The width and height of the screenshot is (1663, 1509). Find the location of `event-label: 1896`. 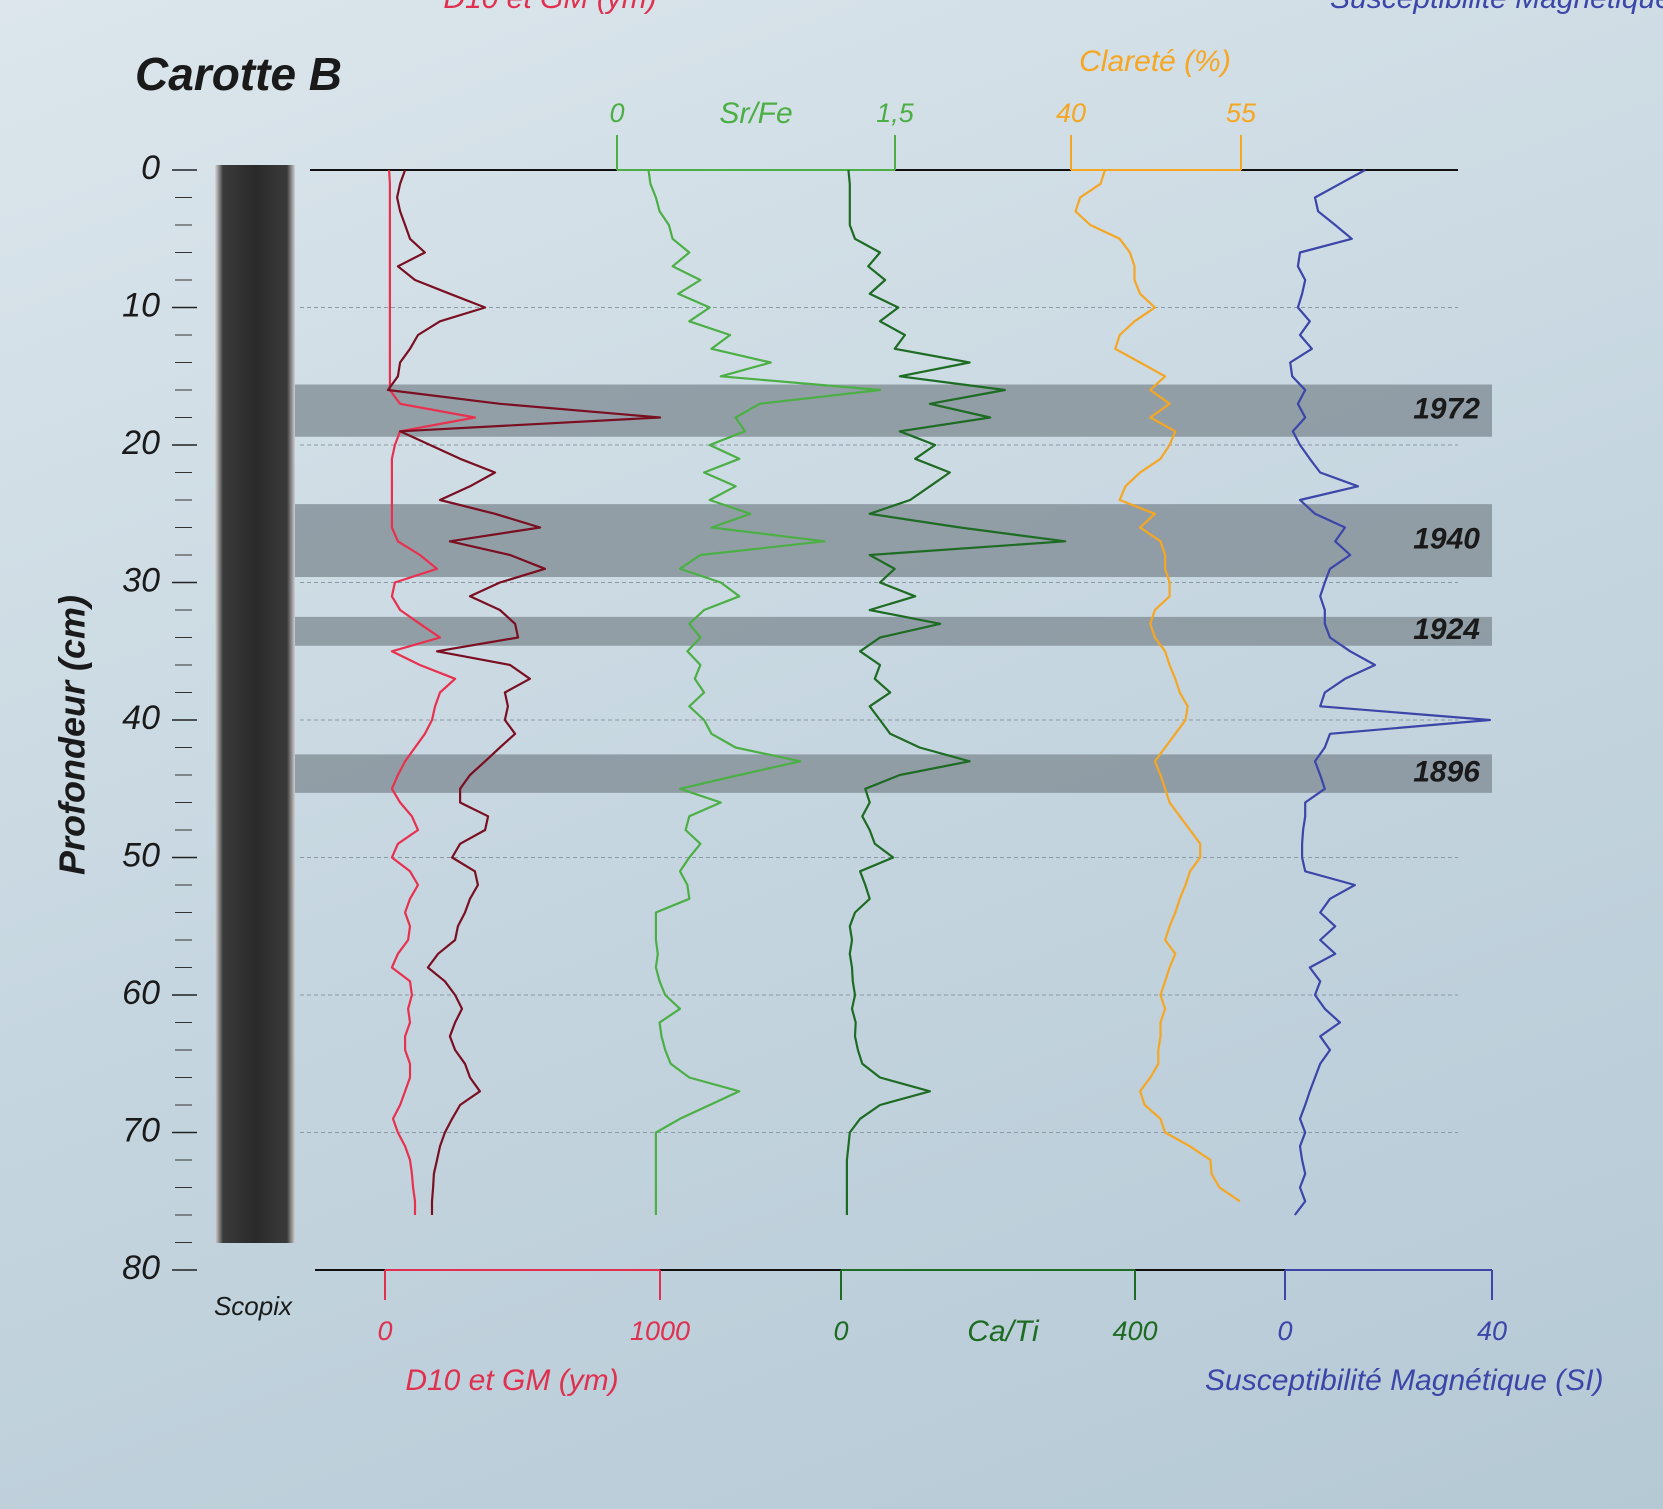

event-label: 1896 is located at coordinates (1446, 772).